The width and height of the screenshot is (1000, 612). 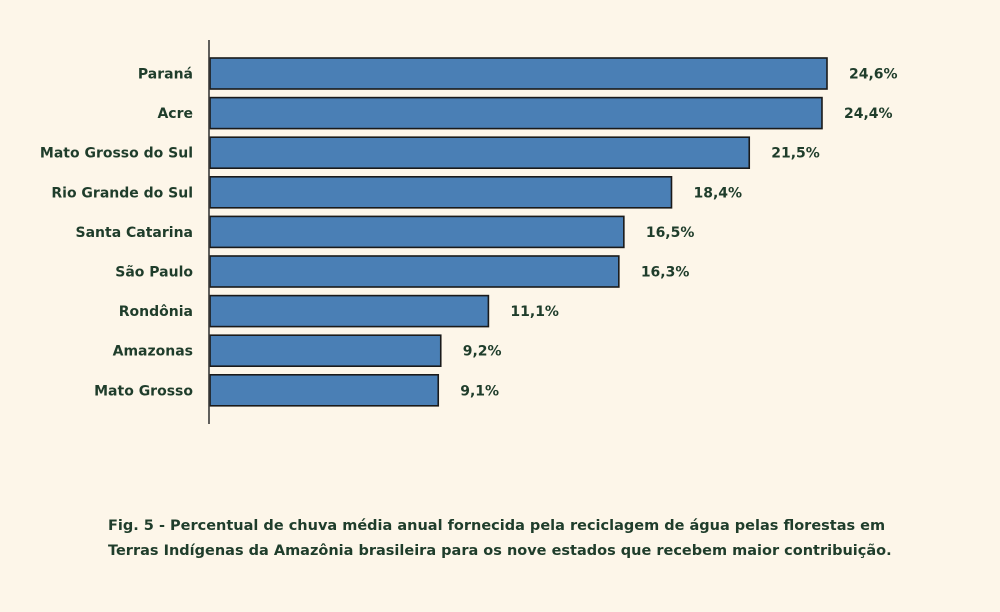 I want to click on category-label-8: Mato Grosso, so click(x=143, y=391).